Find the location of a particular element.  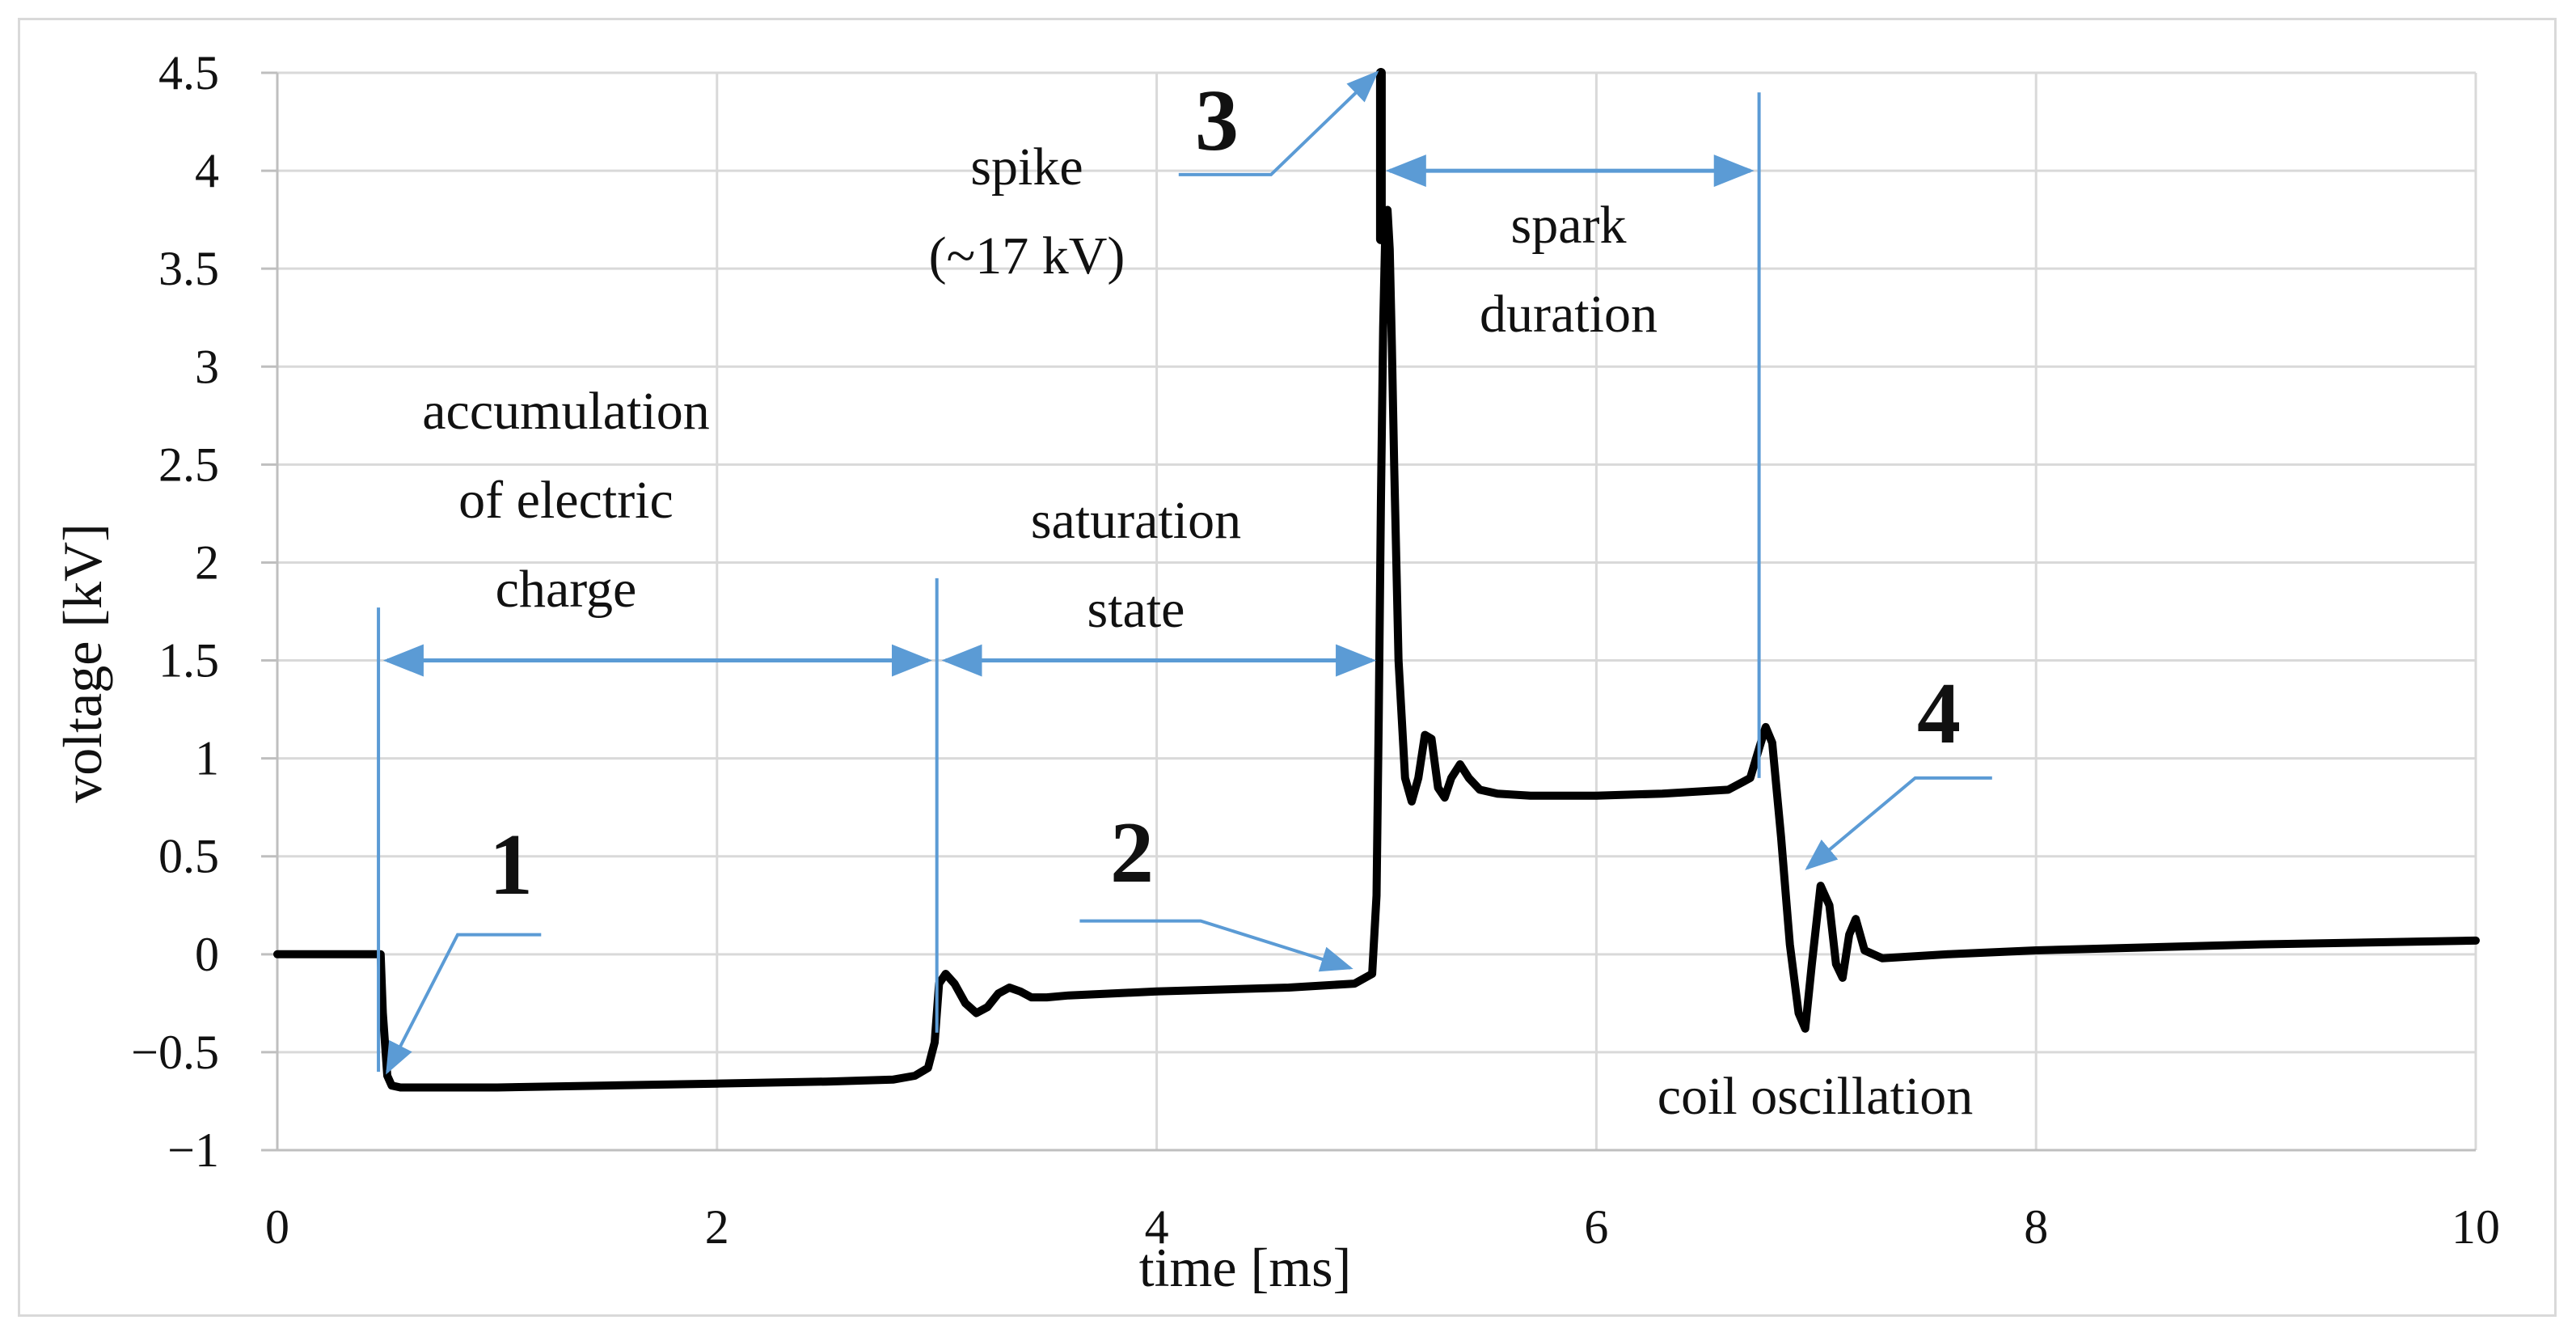

y-tick-label: 1.5 is located at coordinates (188, 661).